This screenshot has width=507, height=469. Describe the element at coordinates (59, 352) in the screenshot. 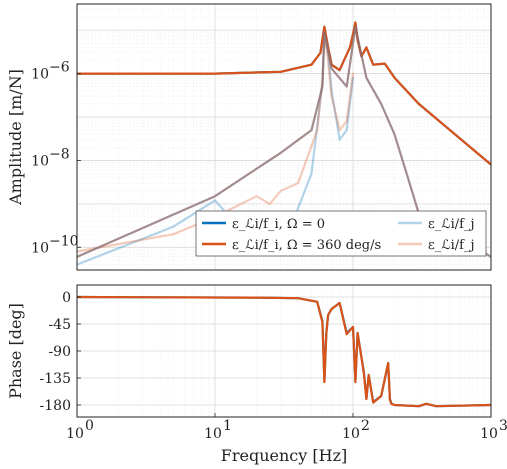

I see `phase-ytick-label: -90` at that location.